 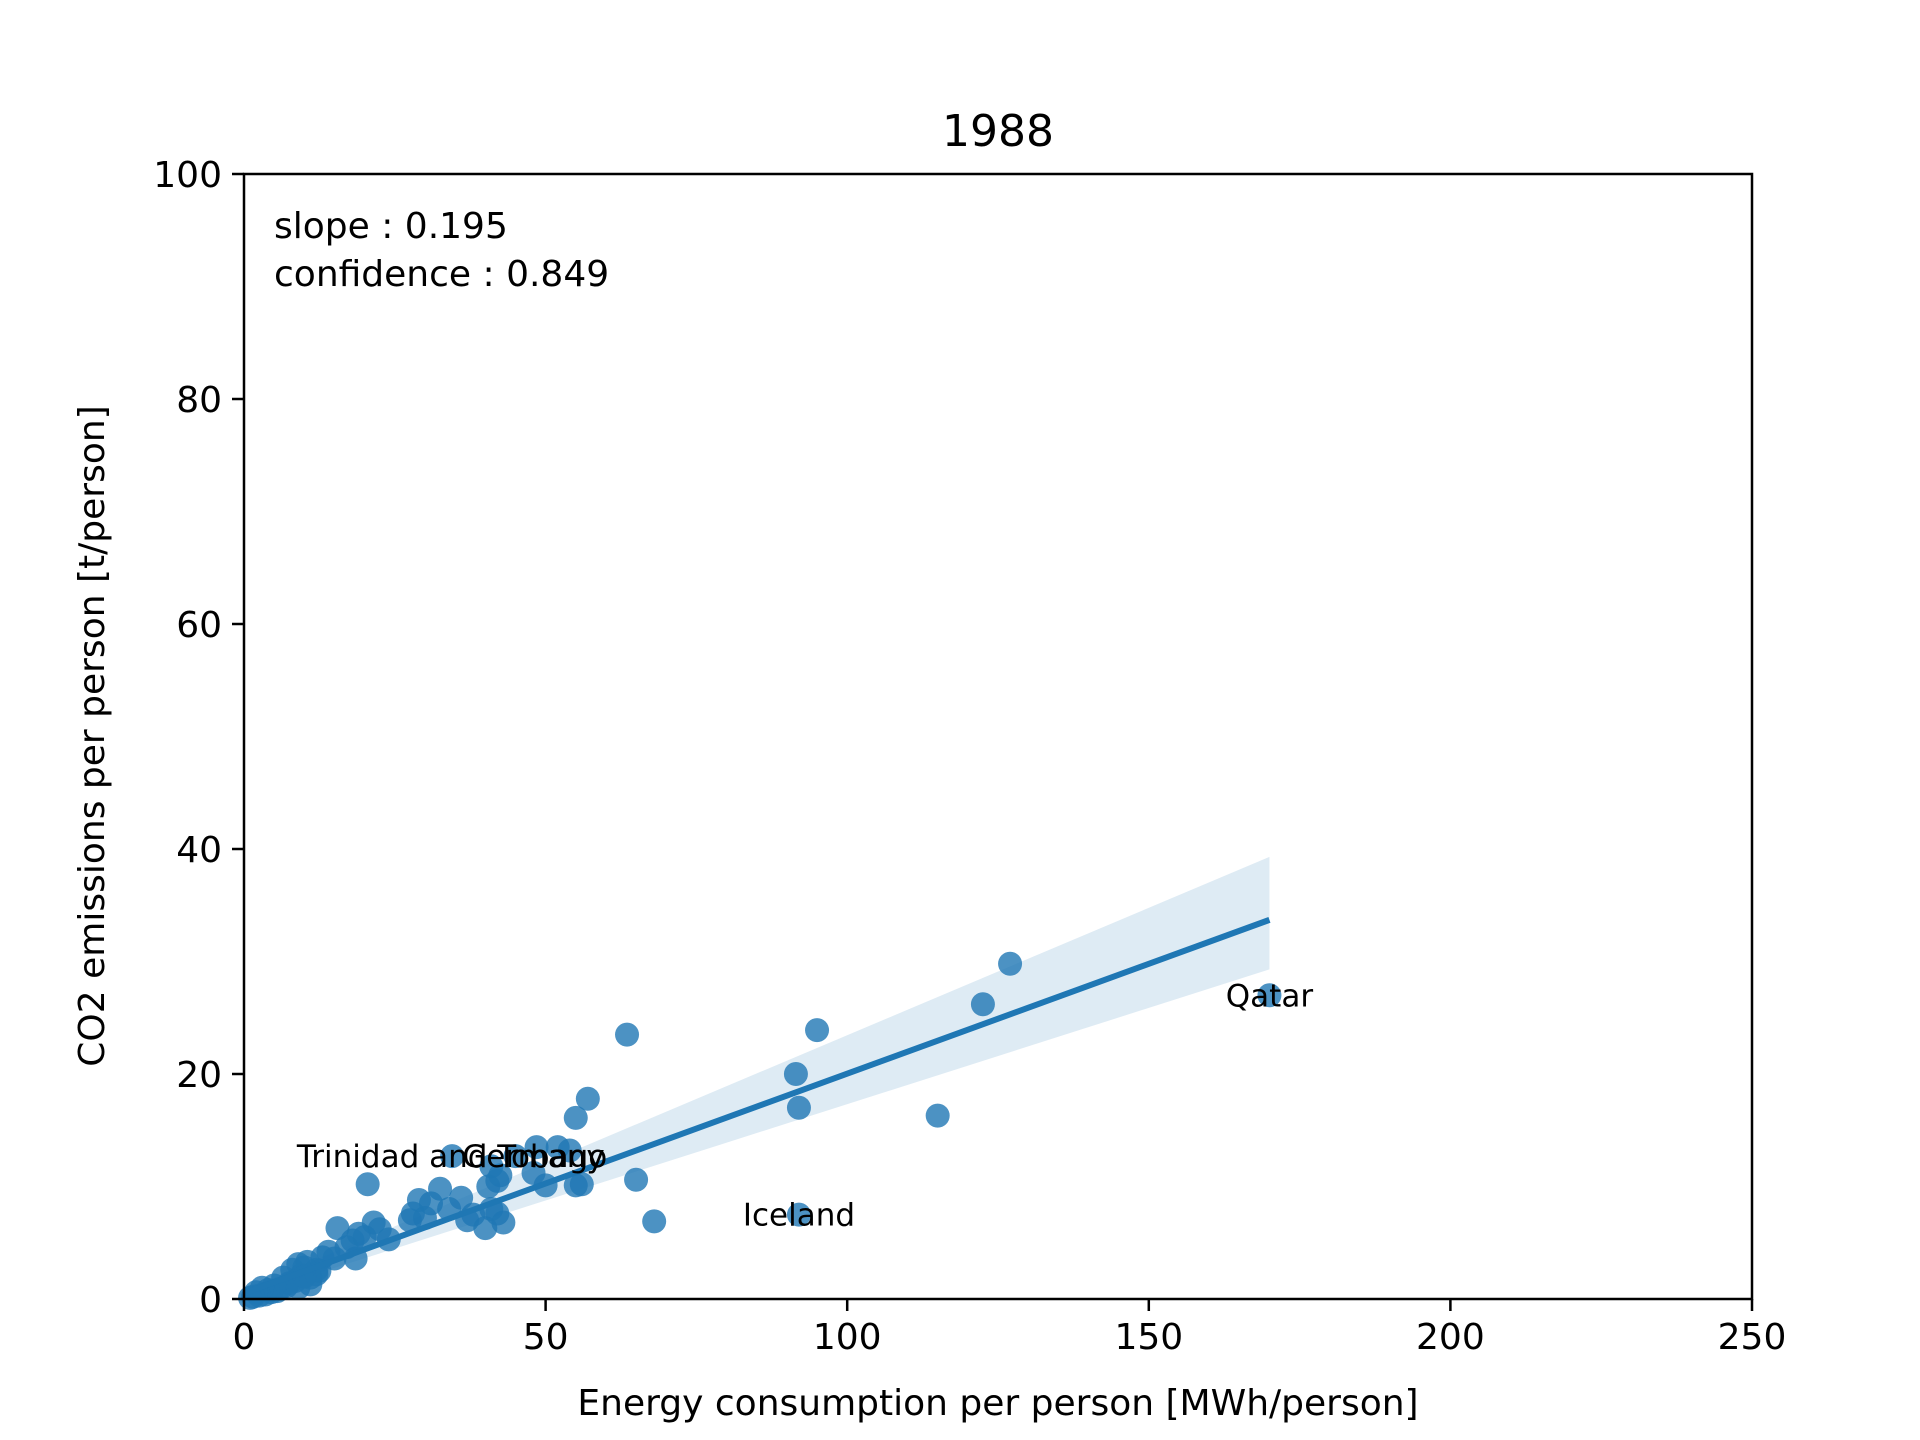 I want to click on point-label: Iceland, so click(x=799, y=1216).